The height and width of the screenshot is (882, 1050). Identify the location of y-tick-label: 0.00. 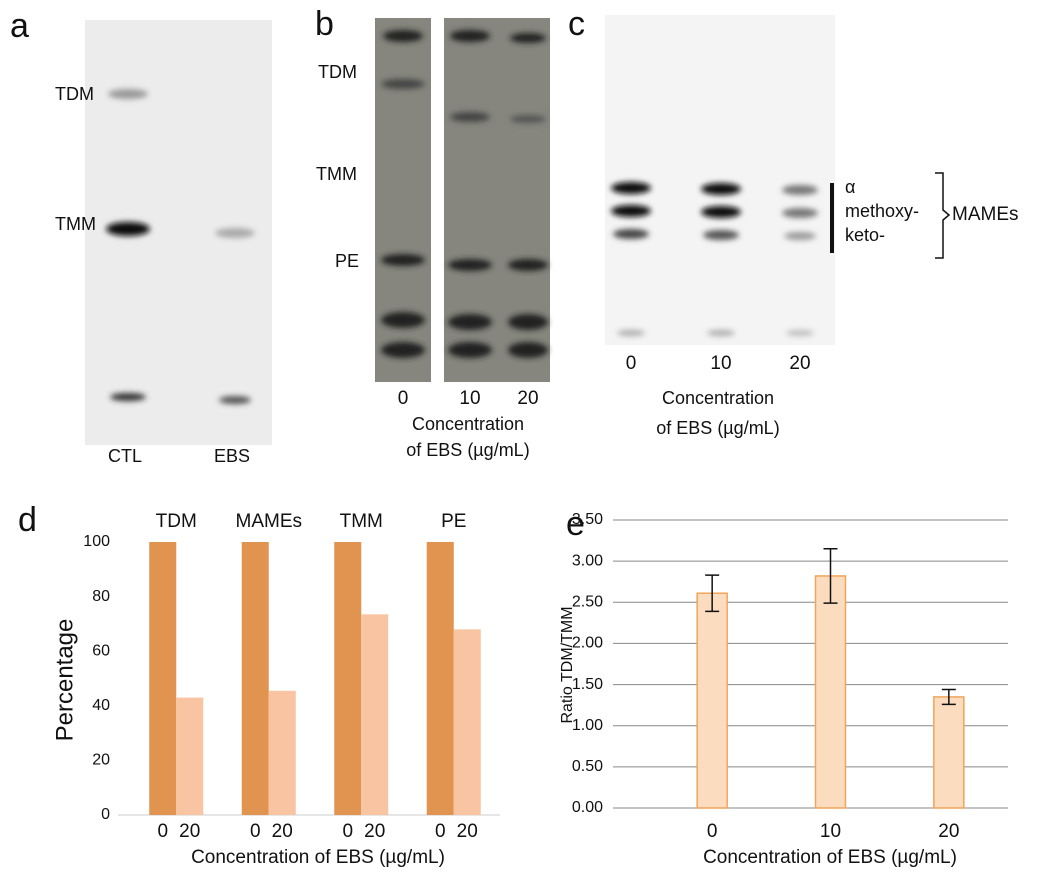
(587, 807).